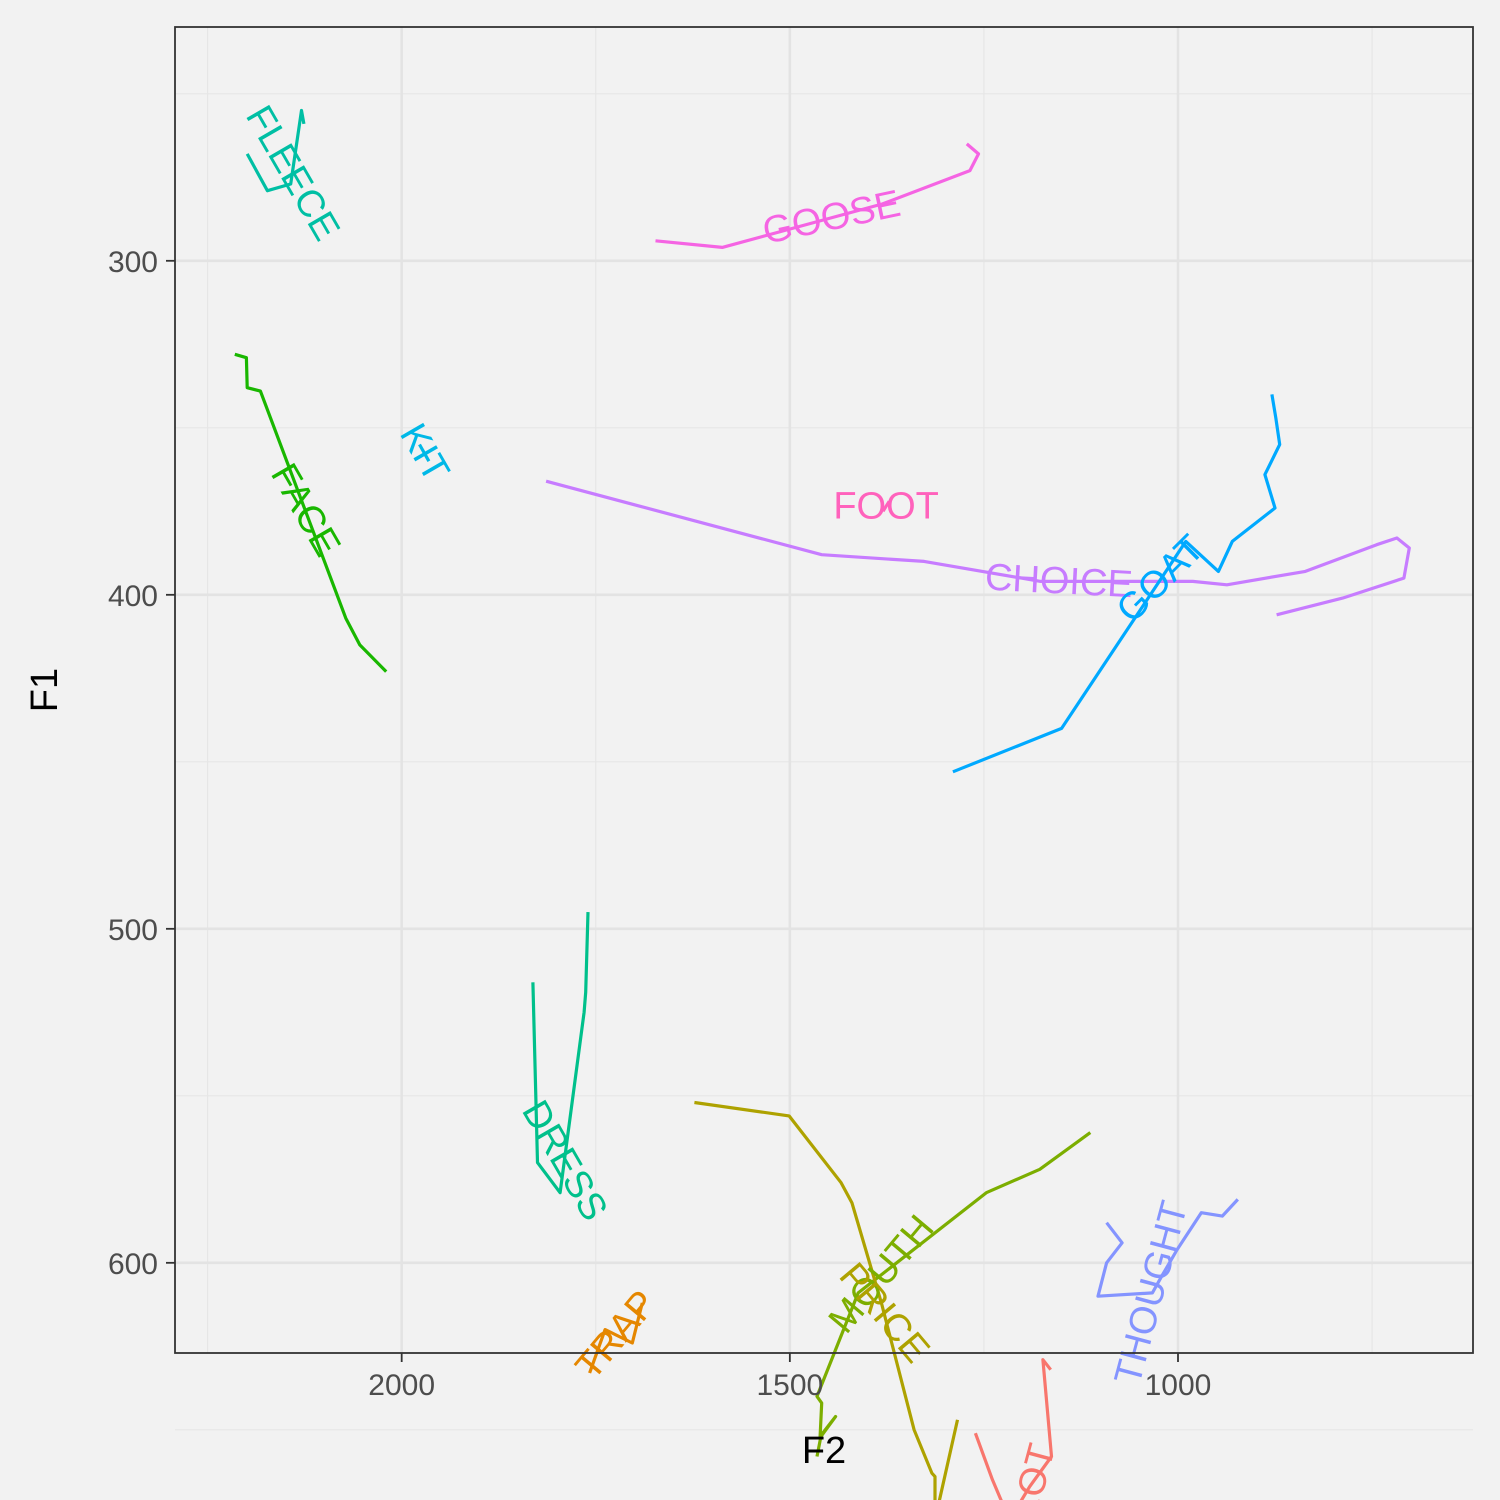 The width and height of the screenshot is (1500, 1500). Describe the element at coordinates (1013, 1429) in the screenshot. I see `trajectory-lot` at that location.